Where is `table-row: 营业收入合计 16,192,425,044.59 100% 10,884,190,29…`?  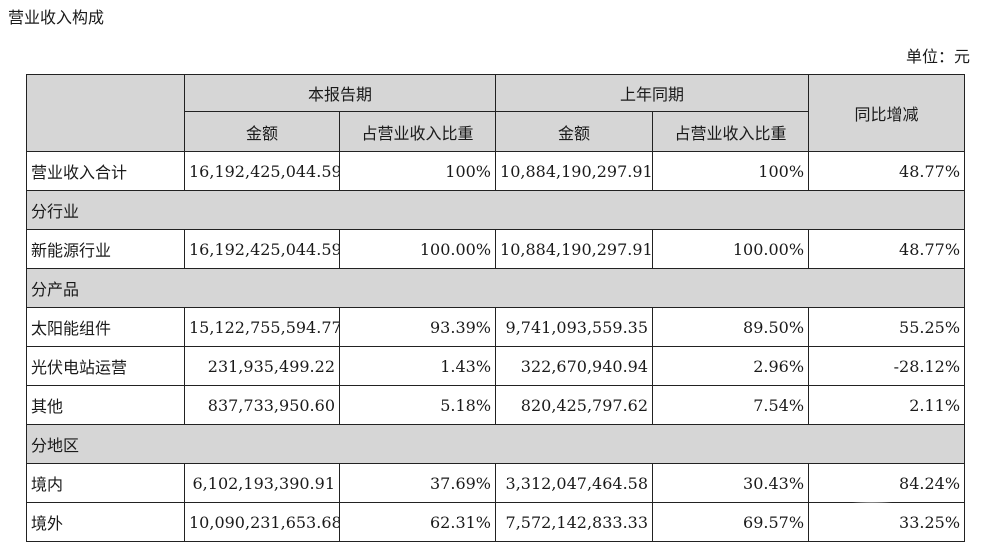
table-row: 营业收入合计 16,192,425,044.59 100% 10,884,190,29… is located at coordinates (496, 171).